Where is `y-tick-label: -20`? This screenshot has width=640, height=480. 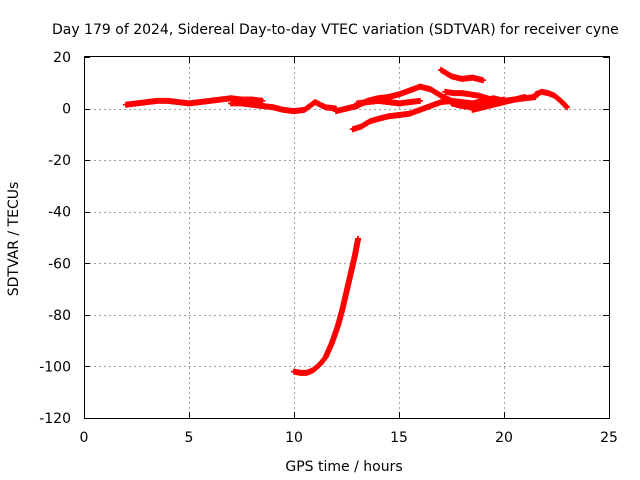 y-tick-label: -20 is located at coordinates (59, 161).